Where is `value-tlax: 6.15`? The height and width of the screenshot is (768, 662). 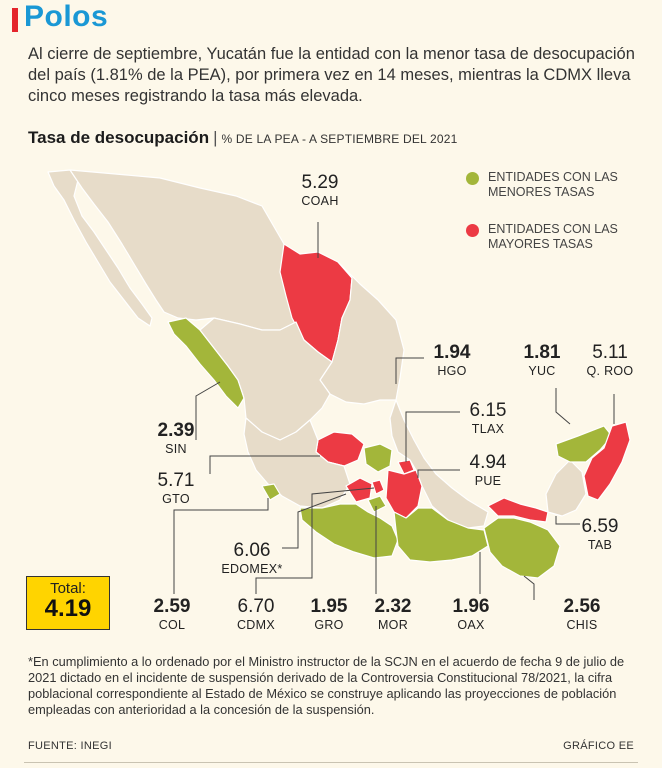 value-tlax: 6.15 is located at coordinates (488, 410).